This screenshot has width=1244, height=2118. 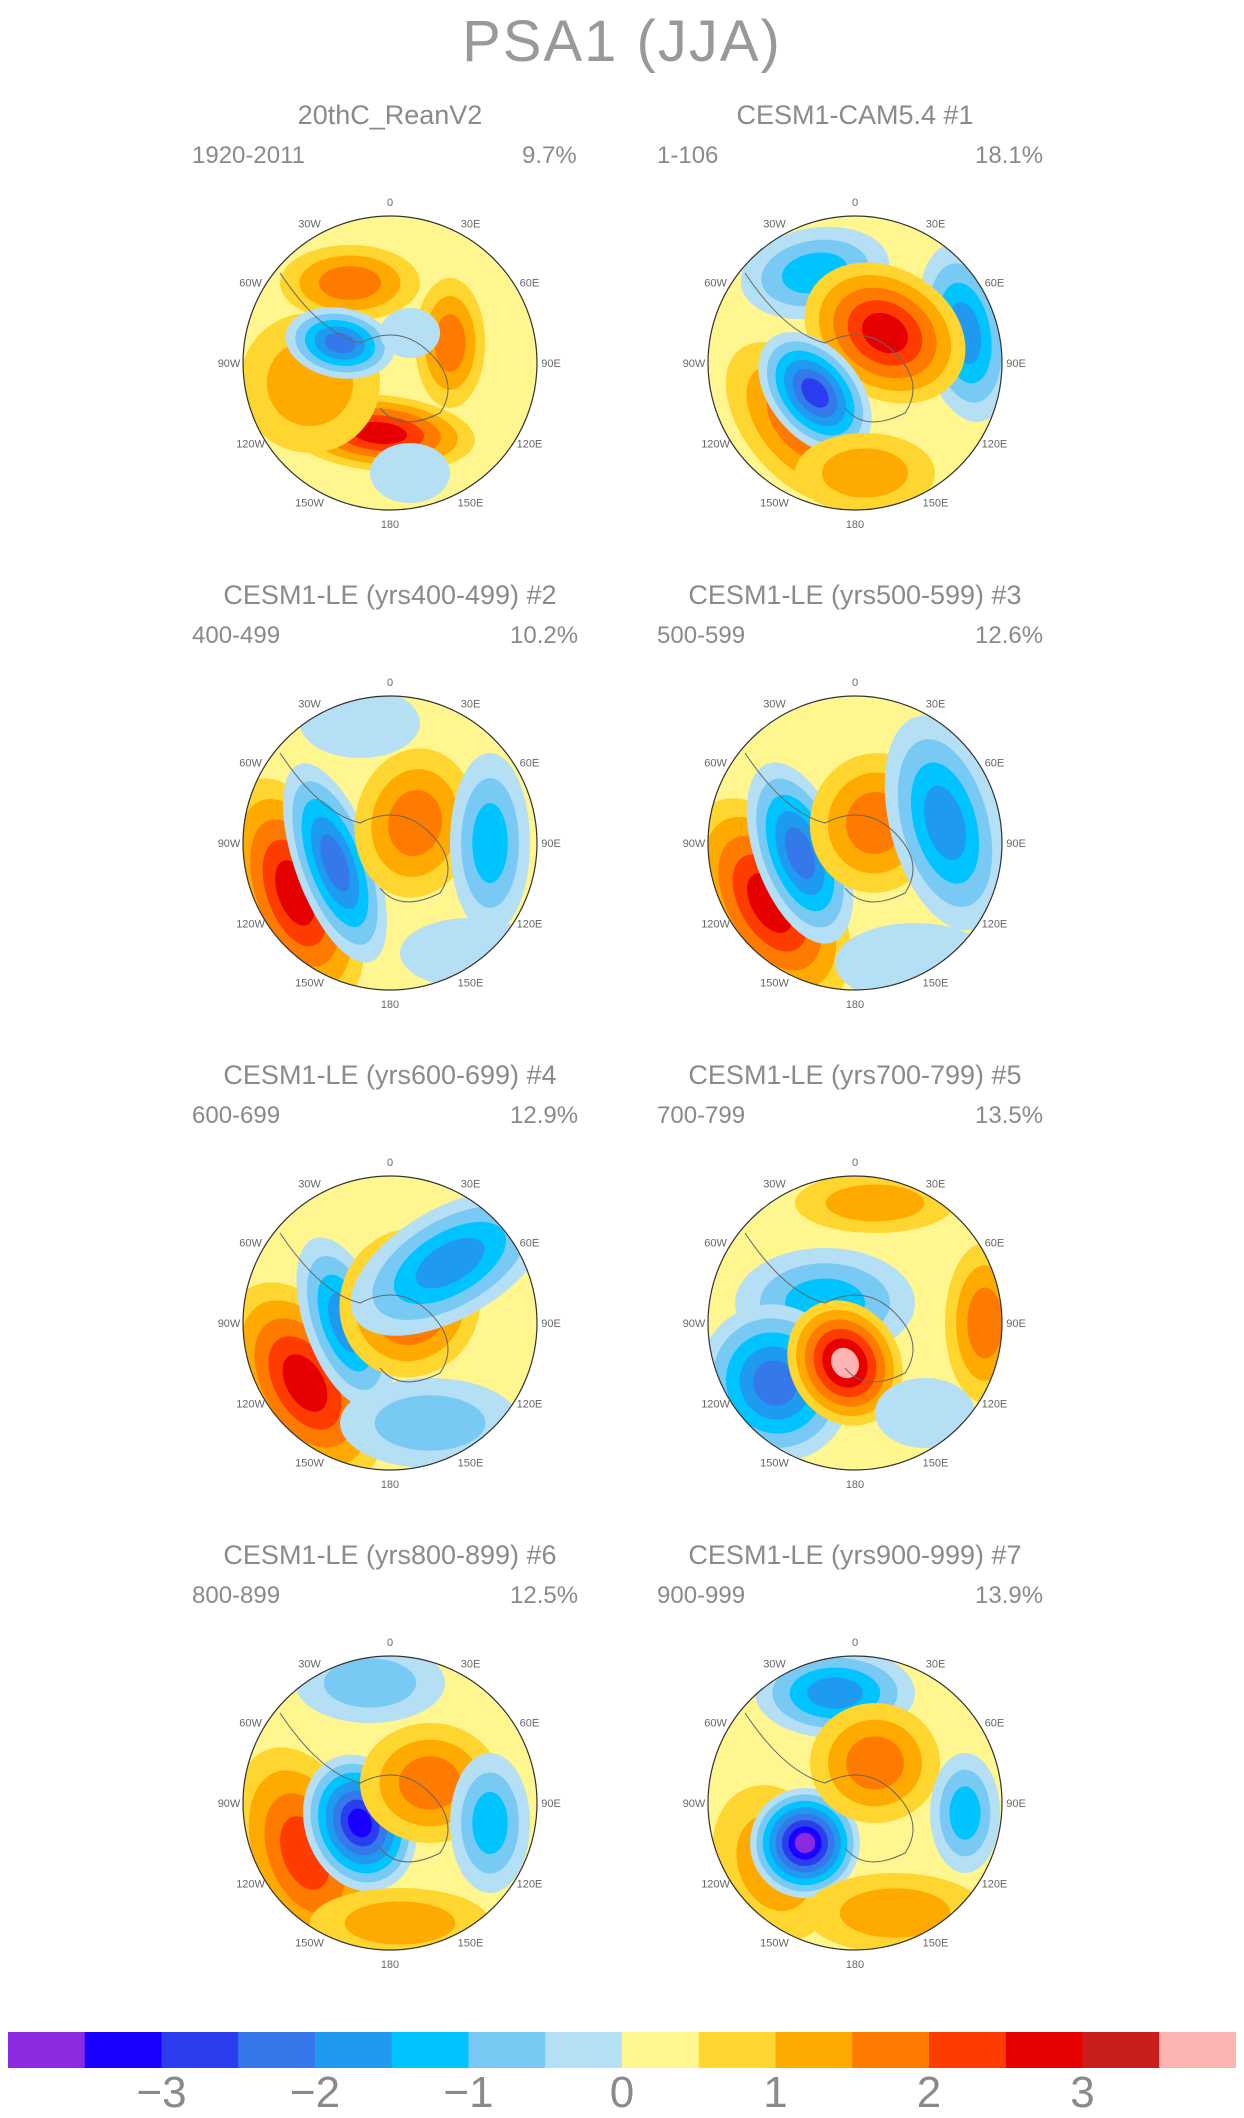 I want to click on panel-percent: 12.6%, so click(x=1009, y=635).